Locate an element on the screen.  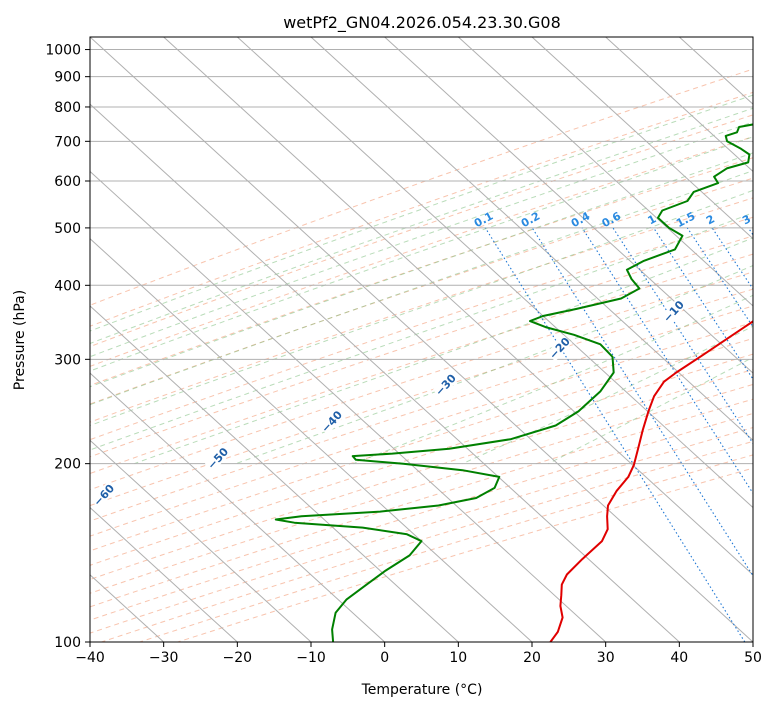
y-tick-label: 100 is located at coordinates (67, 643).